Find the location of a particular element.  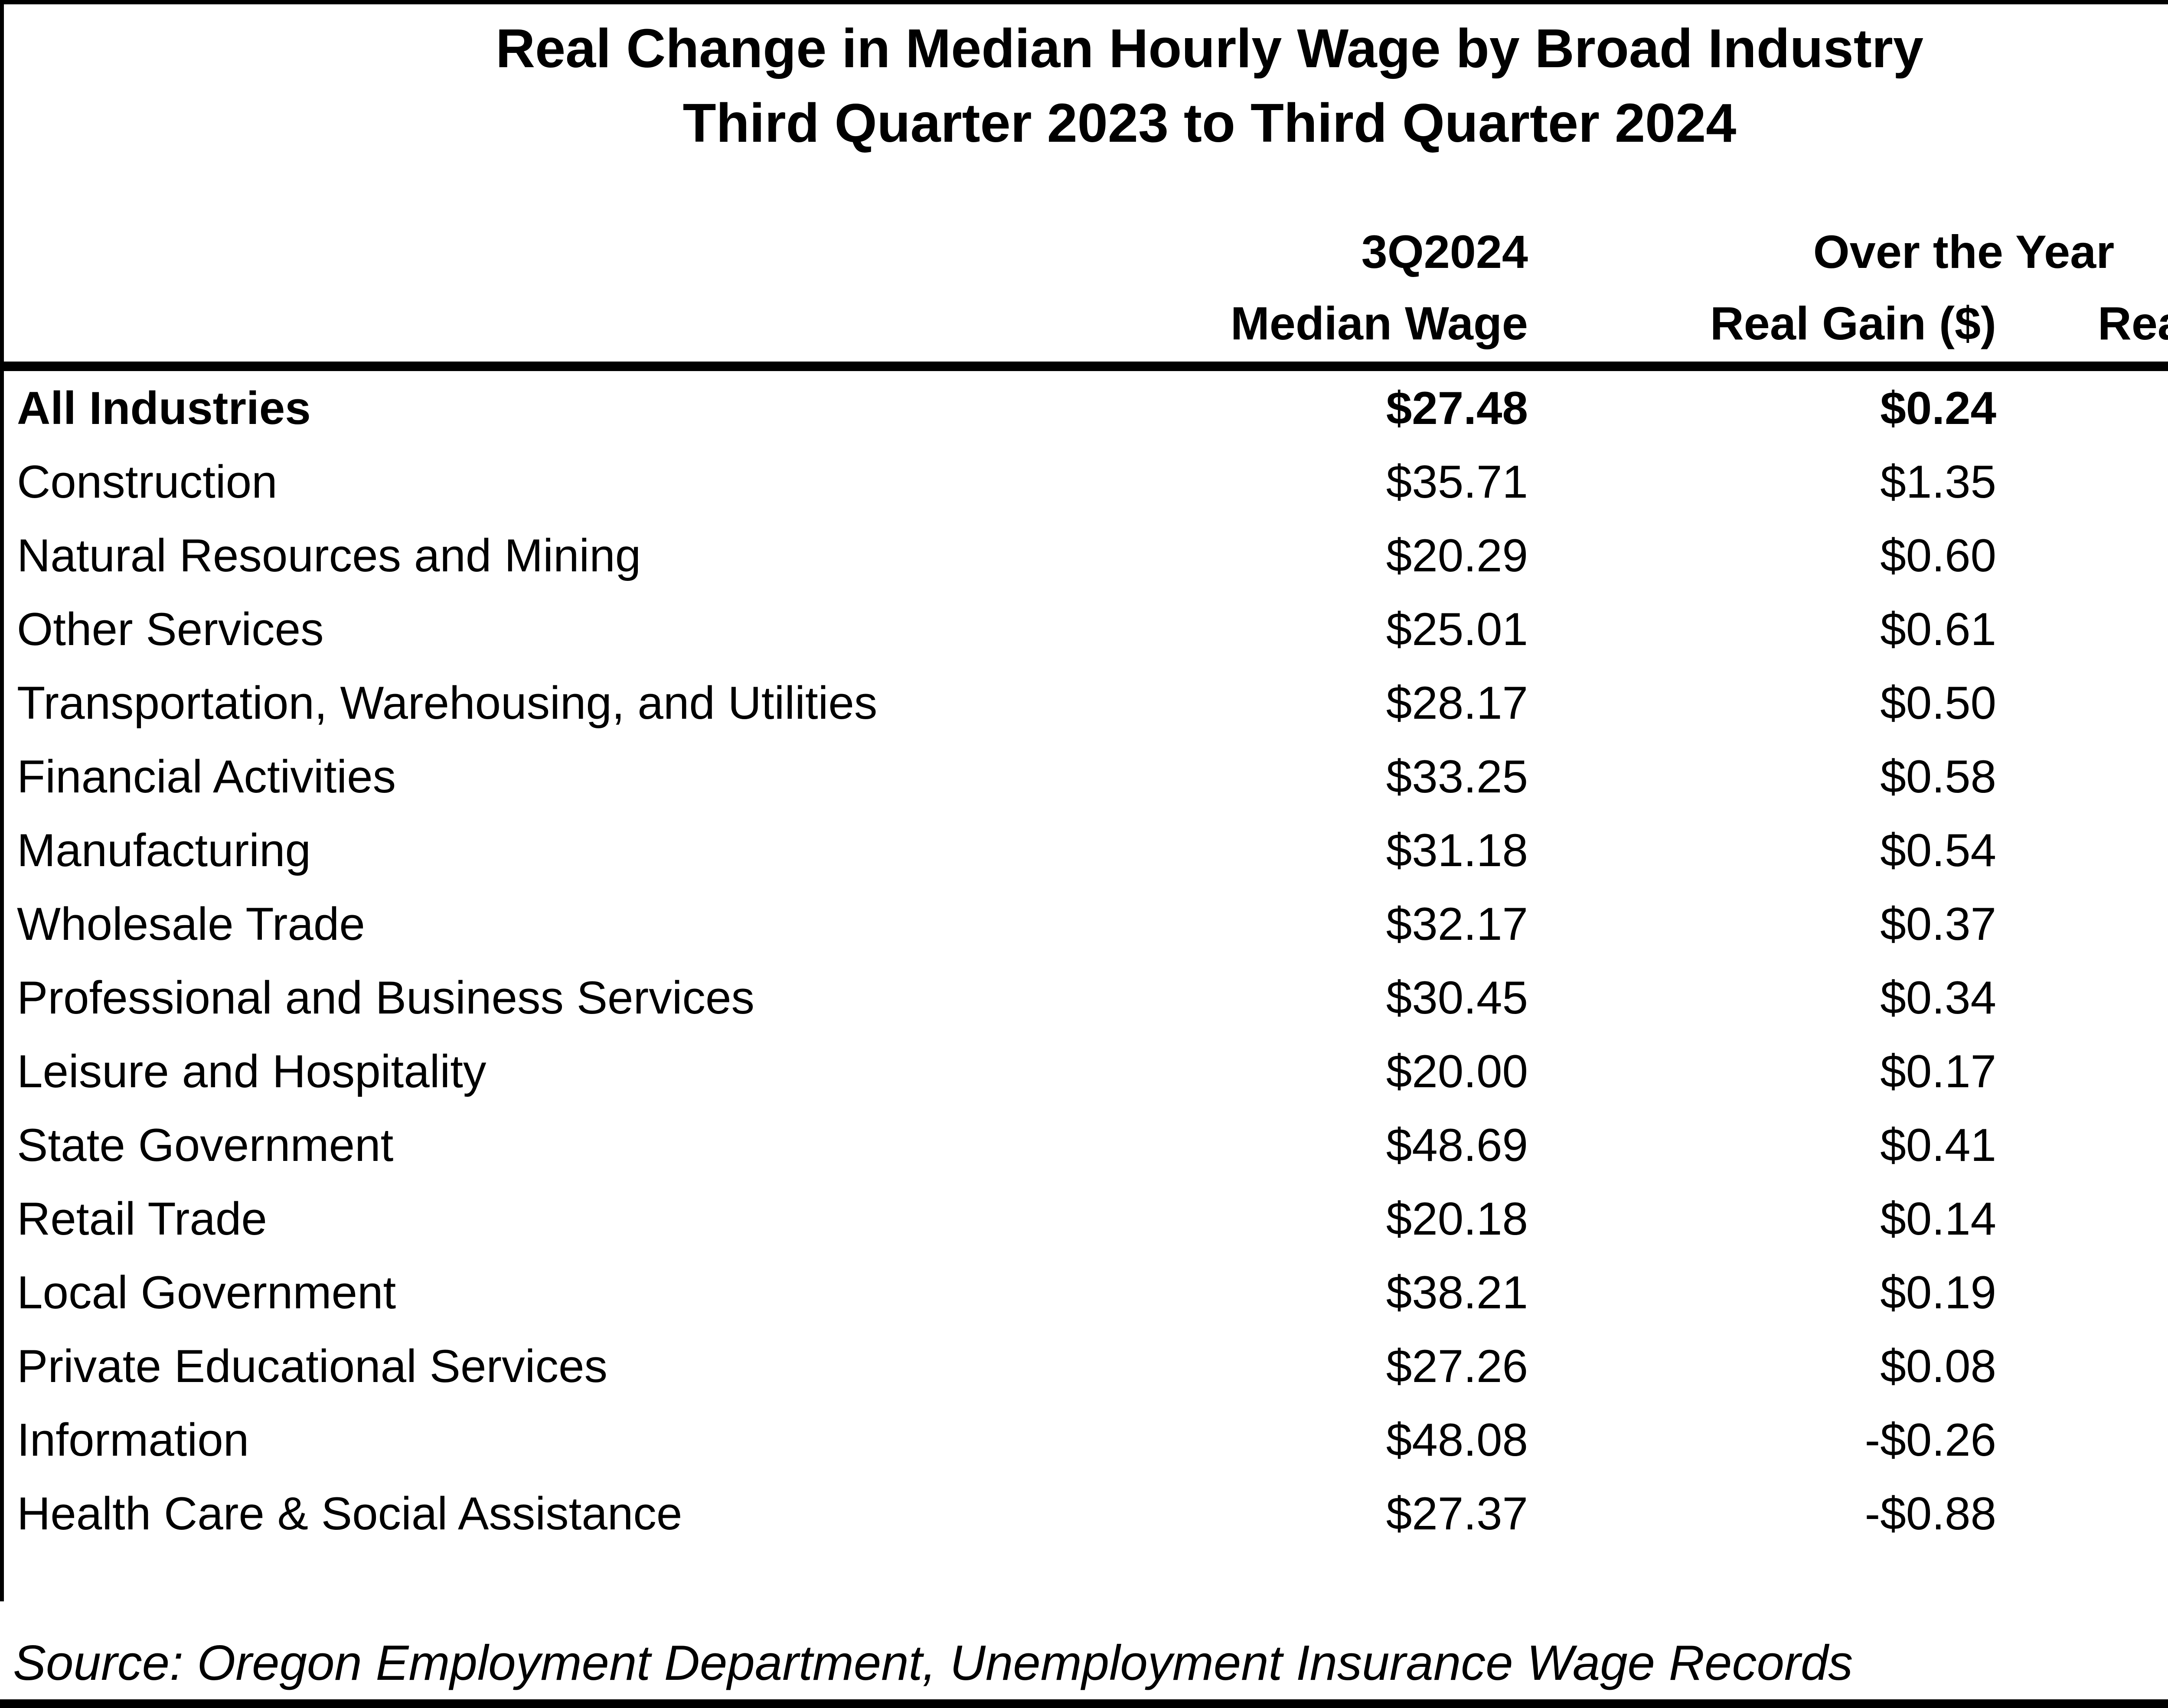

industry-label: All Industries is located at coordinates (164, 408).